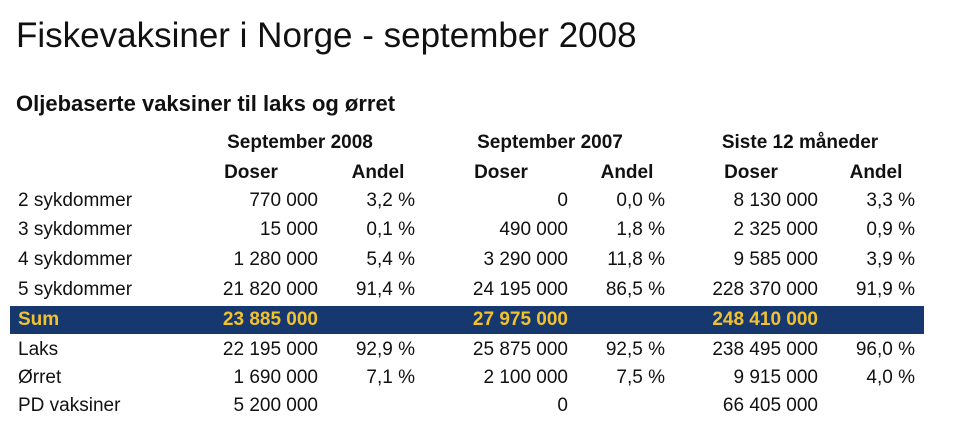 This screenshot has width=960, height=440. Describe the element at coordinates (533, 229) in the screenshot. I see `table-cell: 490 000` at that location.